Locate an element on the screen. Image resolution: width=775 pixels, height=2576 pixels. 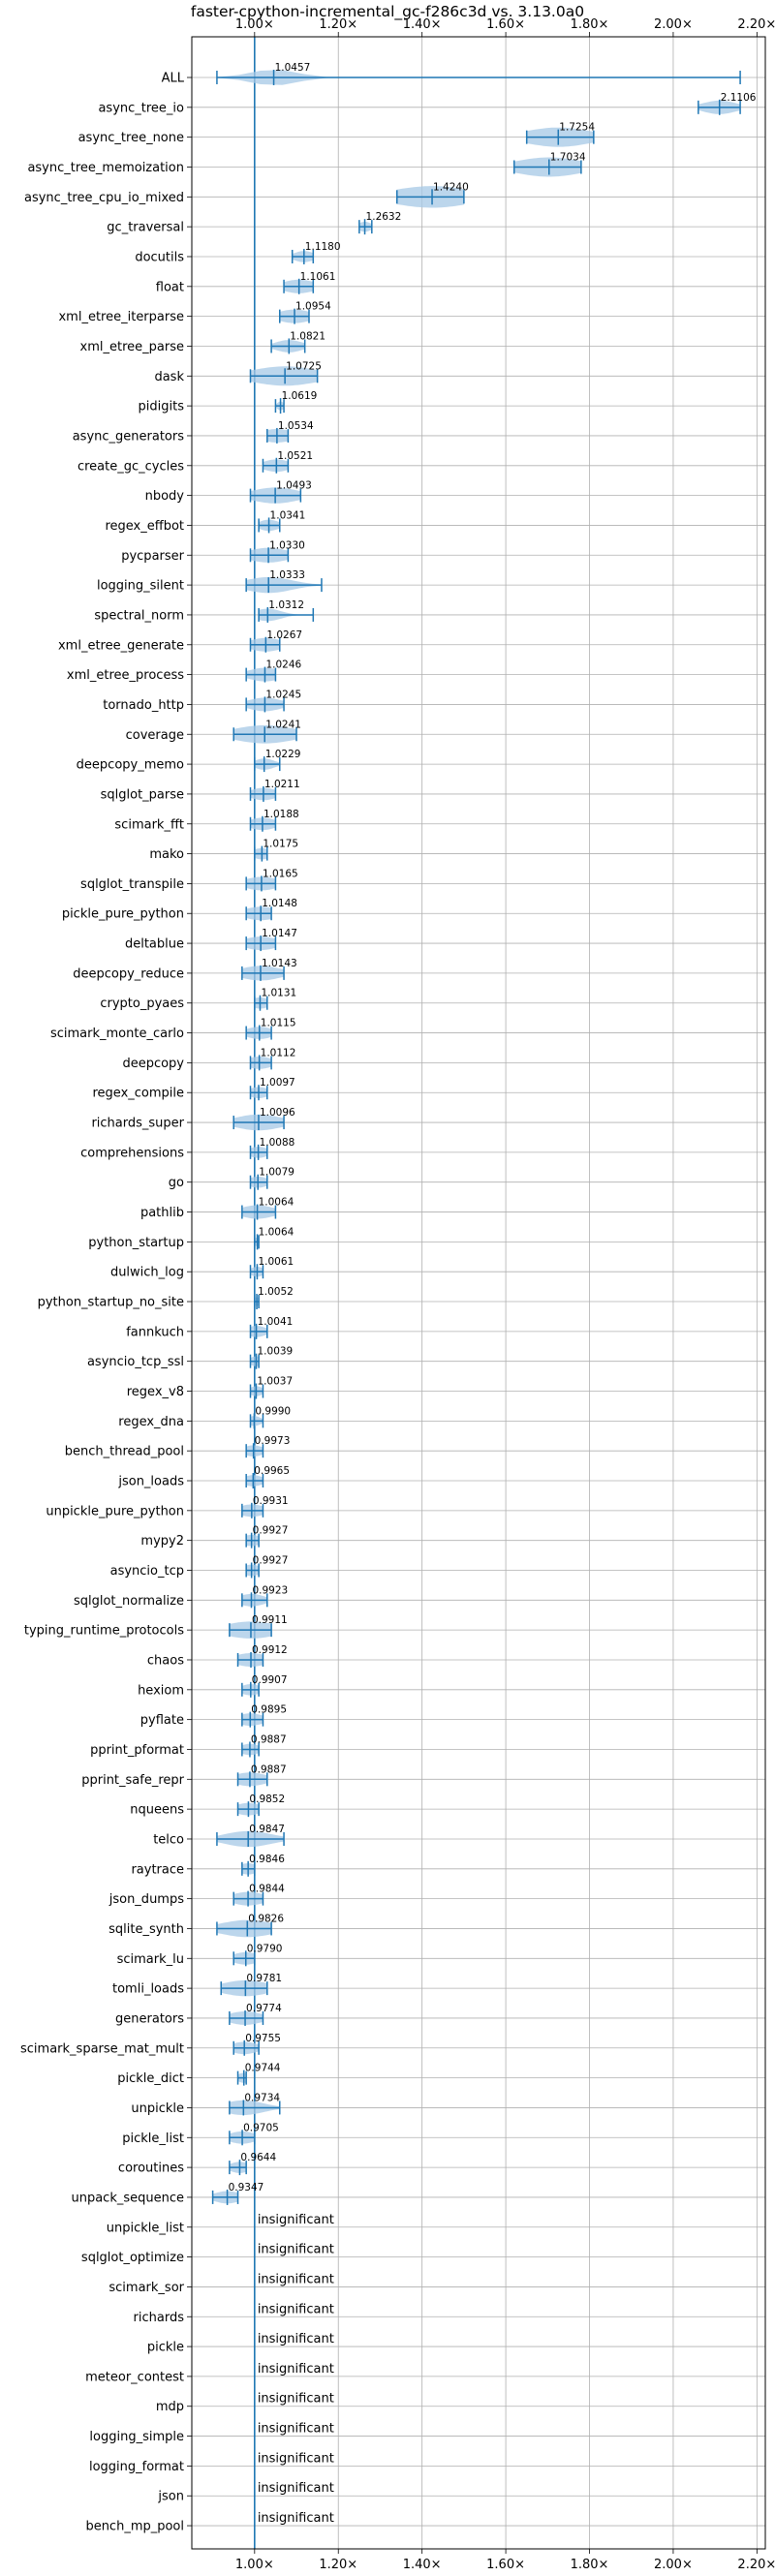
category-label: json_dumps is located at coordinates (146, 1899).